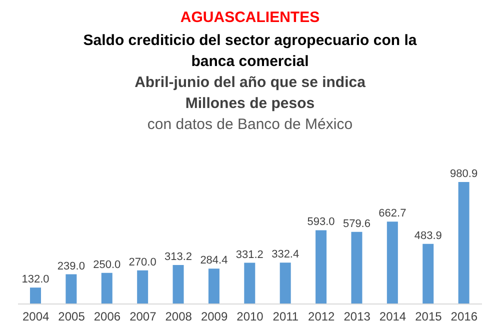  I want to click on text: con datos de Banco de México, so click(250, 125).